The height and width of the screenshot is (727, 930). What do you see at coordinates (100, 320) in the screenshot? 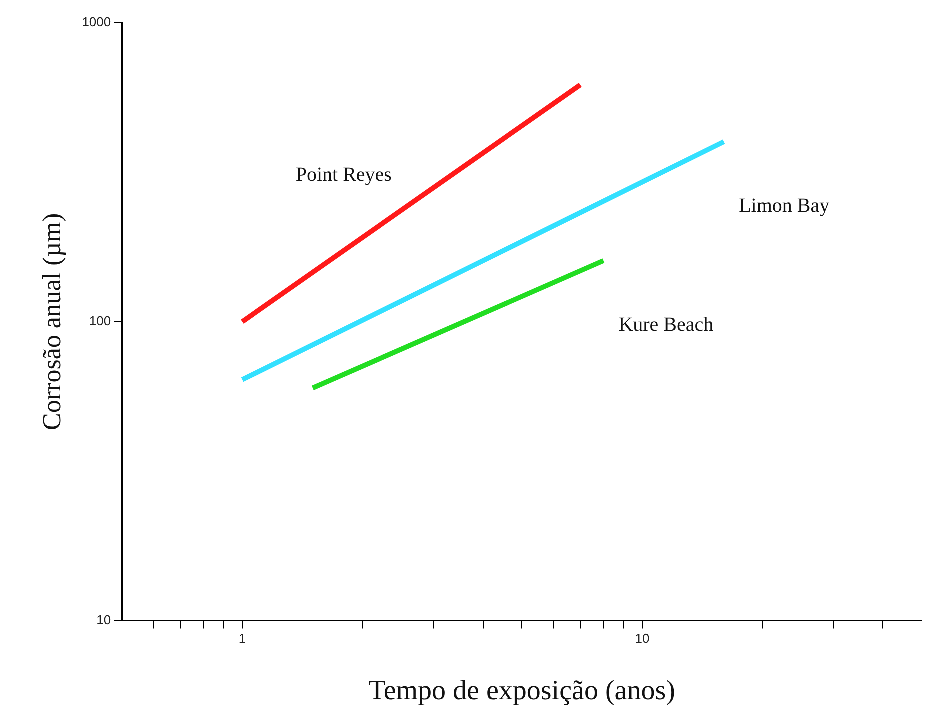
I see `y-tick-label: 100` at bounding box center [100, 320].